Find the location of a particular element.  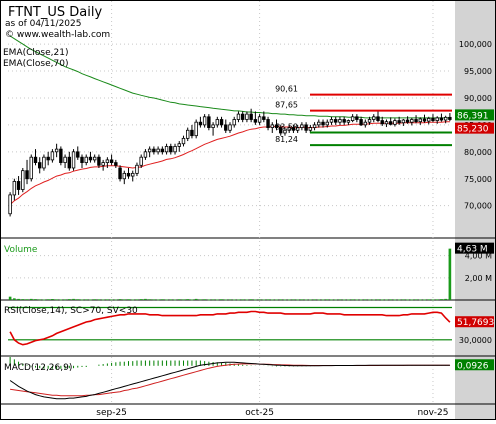

as-of-date: as of 04/11/2025 is located at coordinates (43, 24).